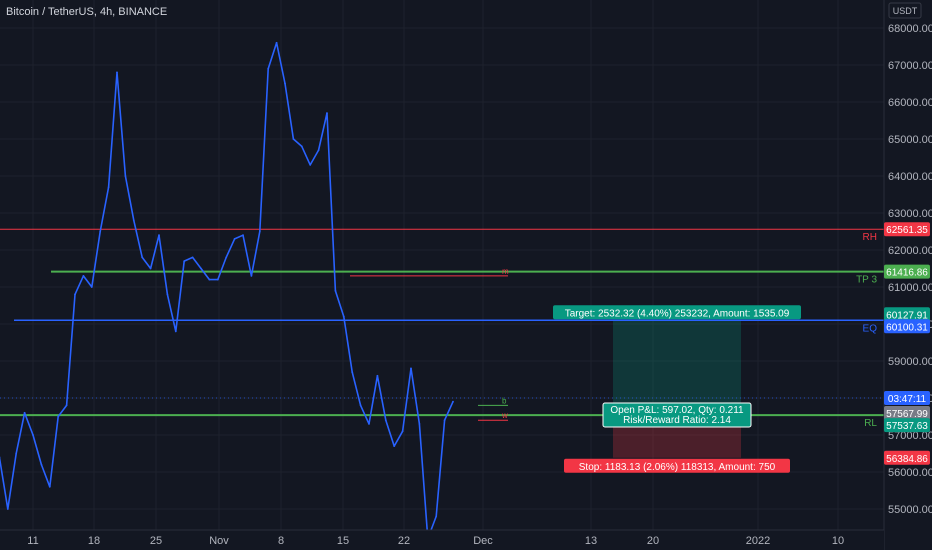 Image resolution: width=932 pixels, height=550 pixels. I want to click on level-label-rh: RH, so click(870, 237).